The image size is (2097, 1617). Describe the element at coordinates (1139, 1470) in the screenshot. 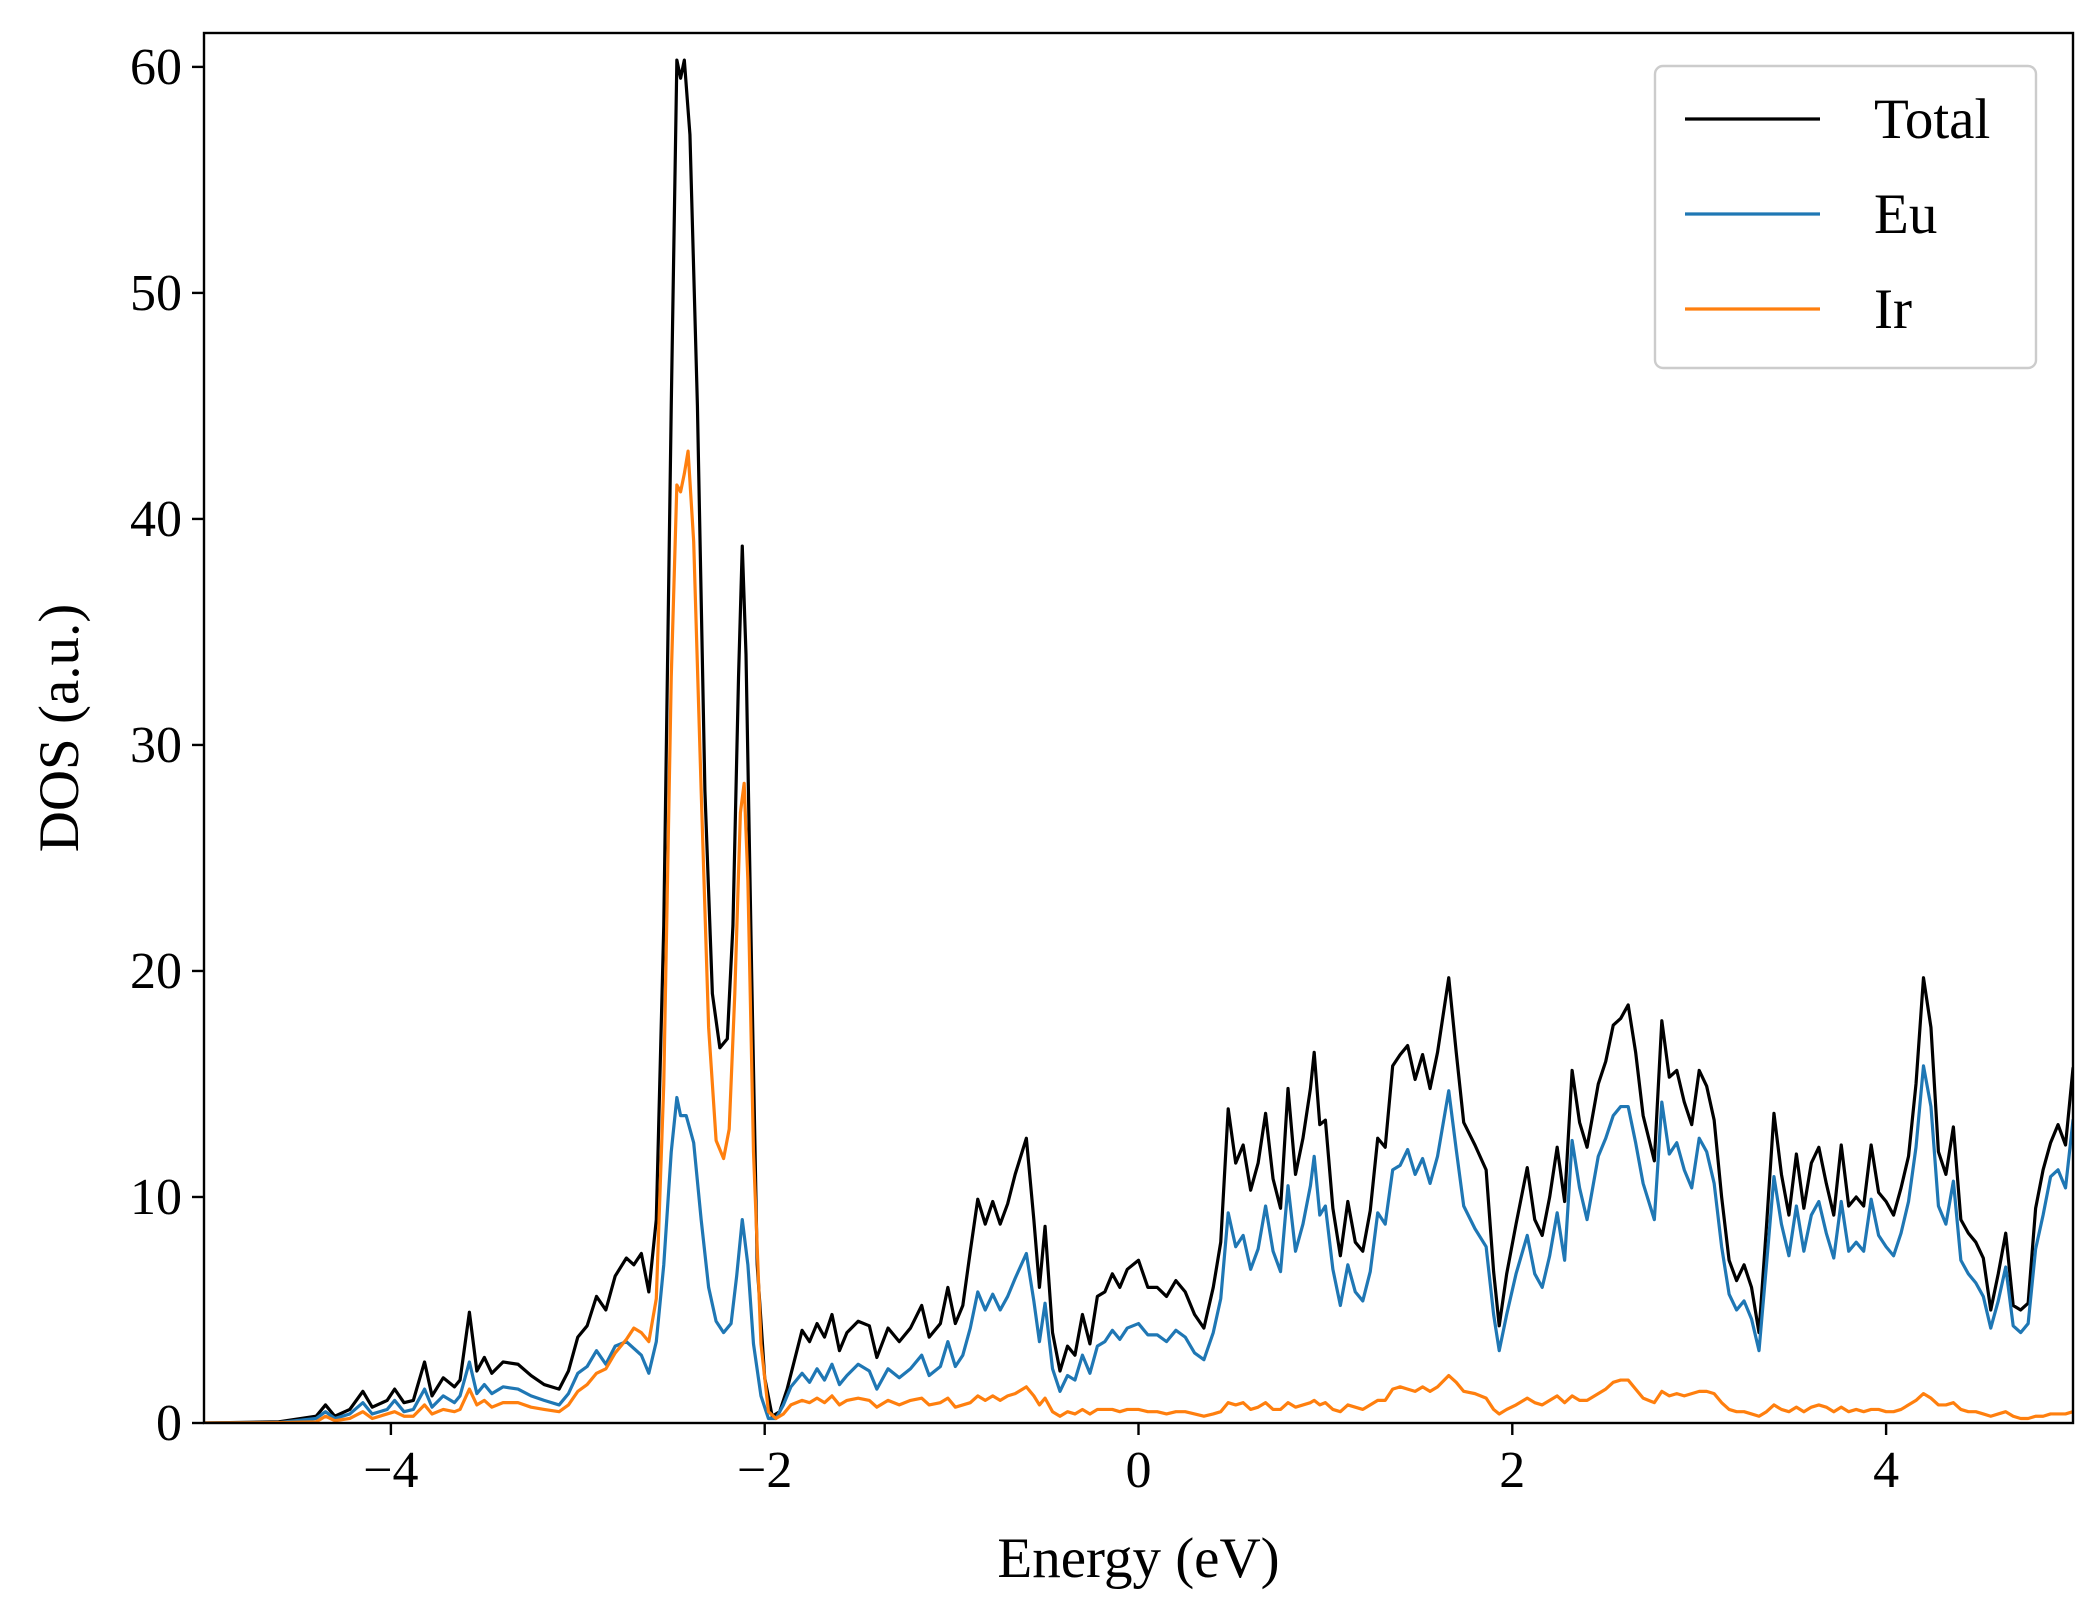

I see `x-tick-label: 0` at that location.